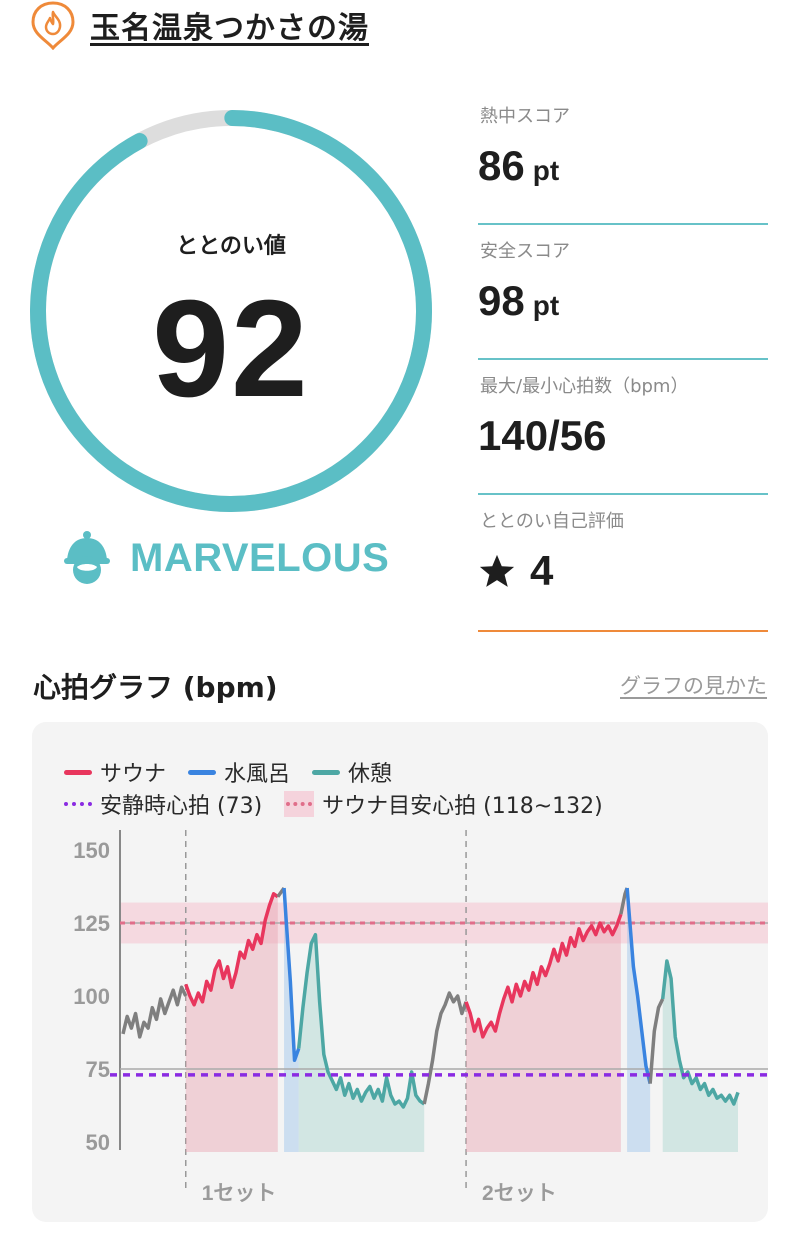 The width and height of the screenshot is (800, 1233). What do you see at coordinates (552, 521) in the screenshot?
I see `self-eval-label: ととのい自己評価` at bounding box center [552, 521].